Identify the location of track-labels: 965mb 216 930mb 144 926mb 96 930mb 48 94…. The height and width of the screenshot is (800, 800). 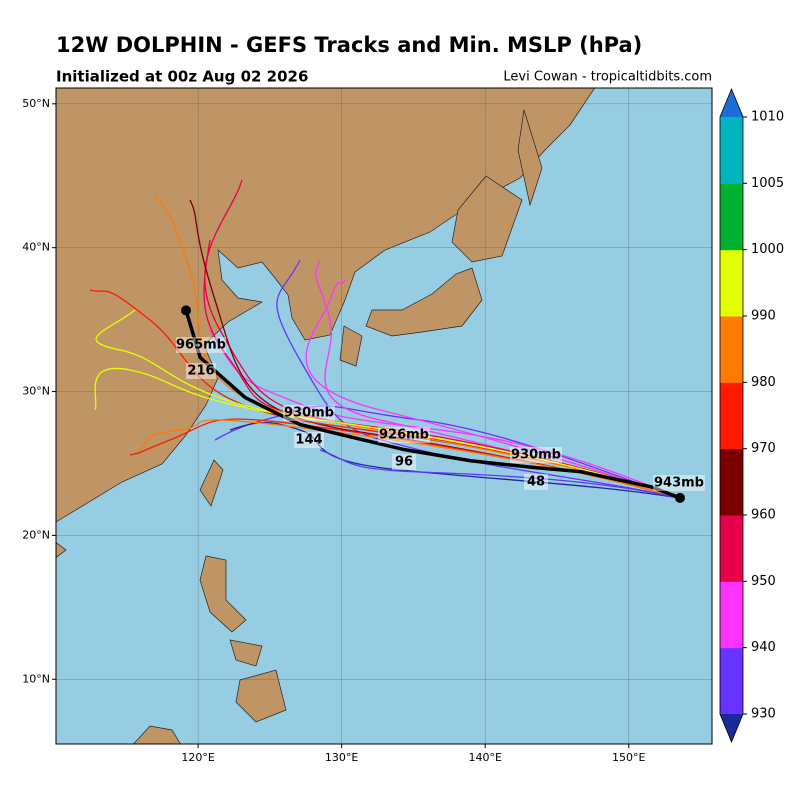
(440, 414).